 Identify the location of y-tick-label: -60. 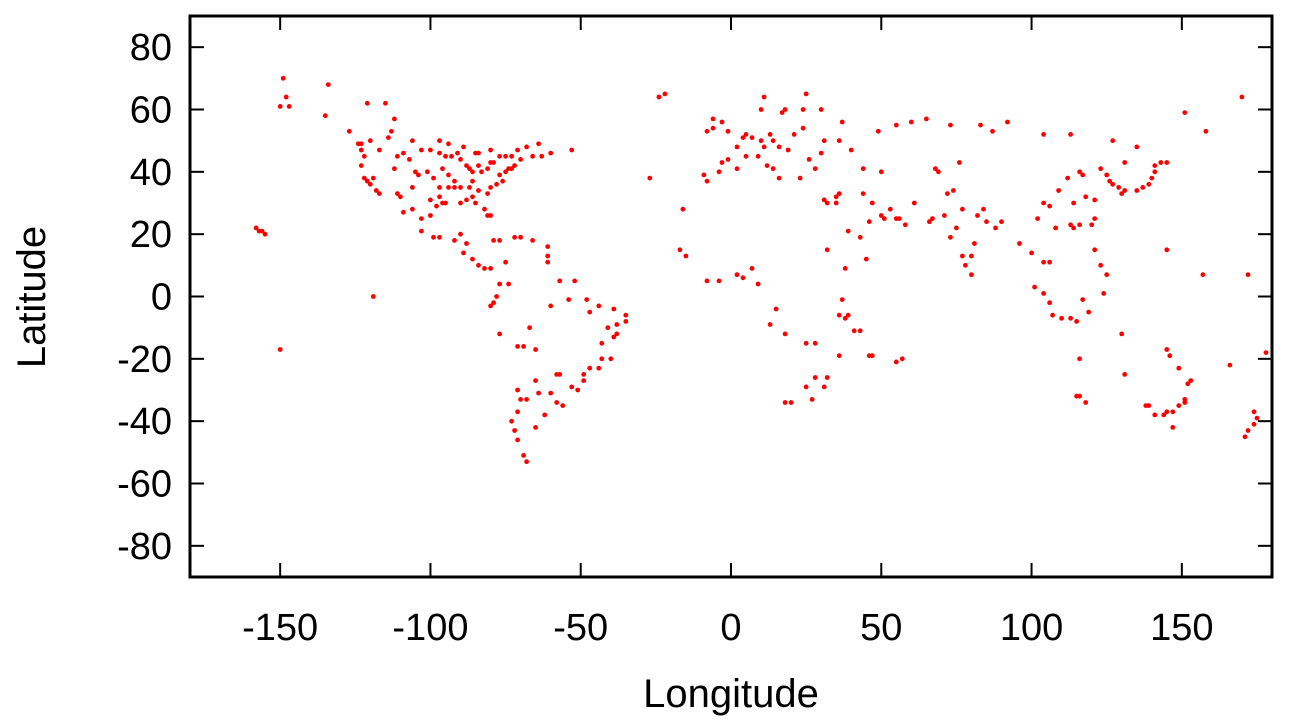
(144, 485).